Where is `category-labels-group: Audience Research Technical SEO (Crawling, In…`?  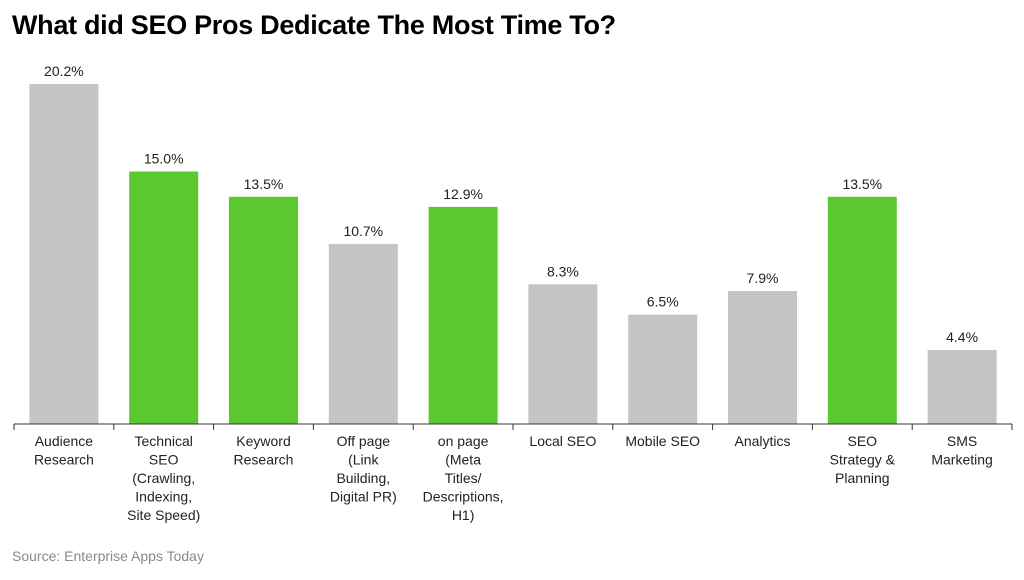 category-labels-group: Audience Research Technical SEO (Crawling, In… is located at coordinates (513, 478).